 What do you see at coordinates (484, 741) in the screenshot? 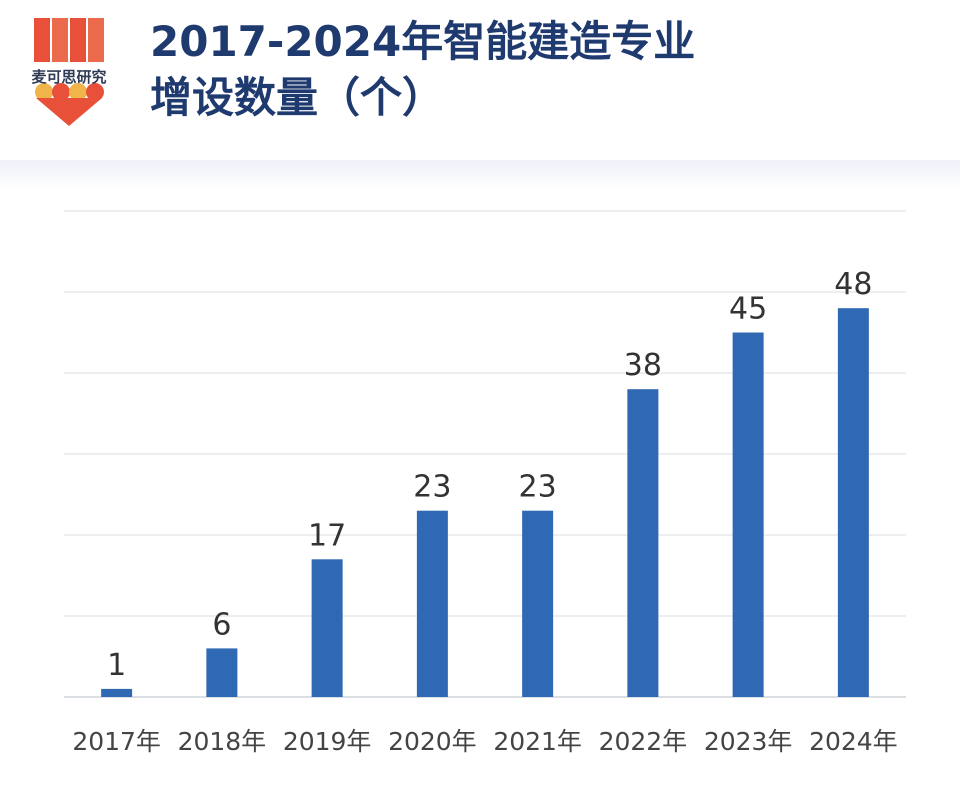
I see `x-axis-ticks: 2017年 2018年 2019年 2020年 2021年 2022年 2023年 2024年` at bounding box center [484, 741].